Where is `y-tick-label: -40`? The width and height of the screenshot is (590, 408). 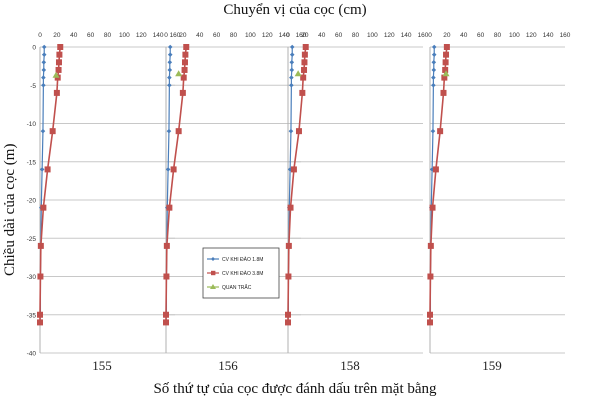 y-tick-label: -40 is located at coordinates (32, 354).